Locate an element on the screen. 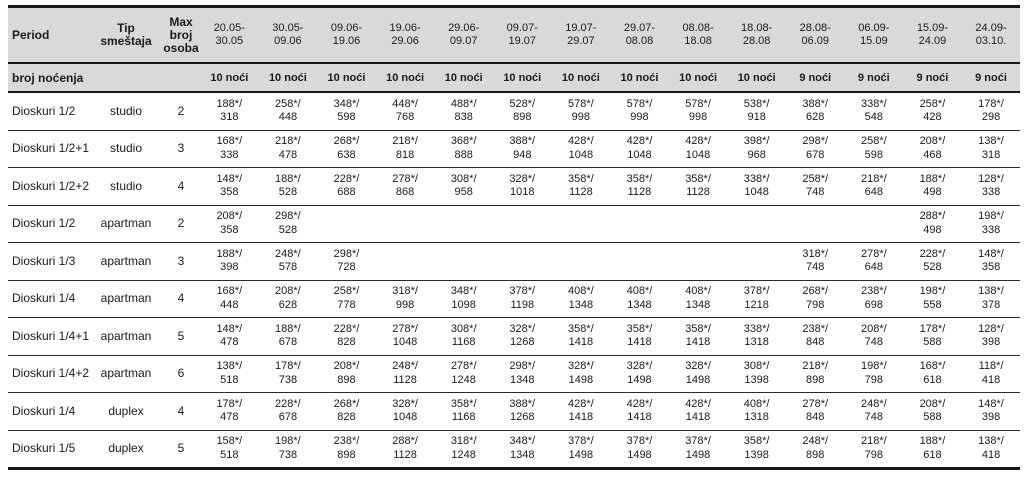  price-cell: 248*/ 1128 is located at coordinates (405, 374).